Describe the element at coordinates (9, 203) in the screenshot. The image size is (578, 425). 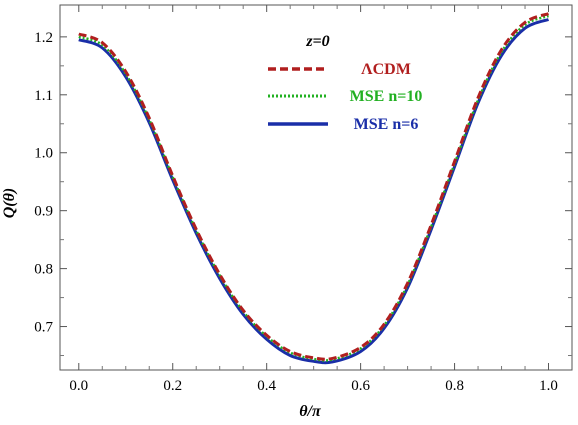
I see `y-axis-label: Q(θ)` at that location.